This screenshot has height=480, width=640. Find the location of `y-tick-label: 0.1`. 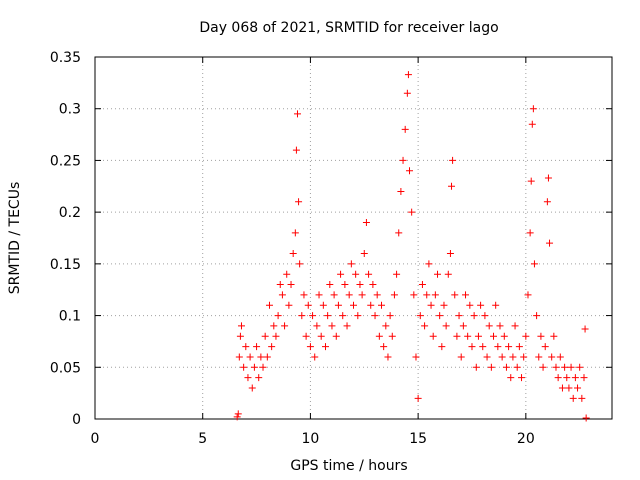

y-tick-label: 0.1 is located at coordinates (70, 317).